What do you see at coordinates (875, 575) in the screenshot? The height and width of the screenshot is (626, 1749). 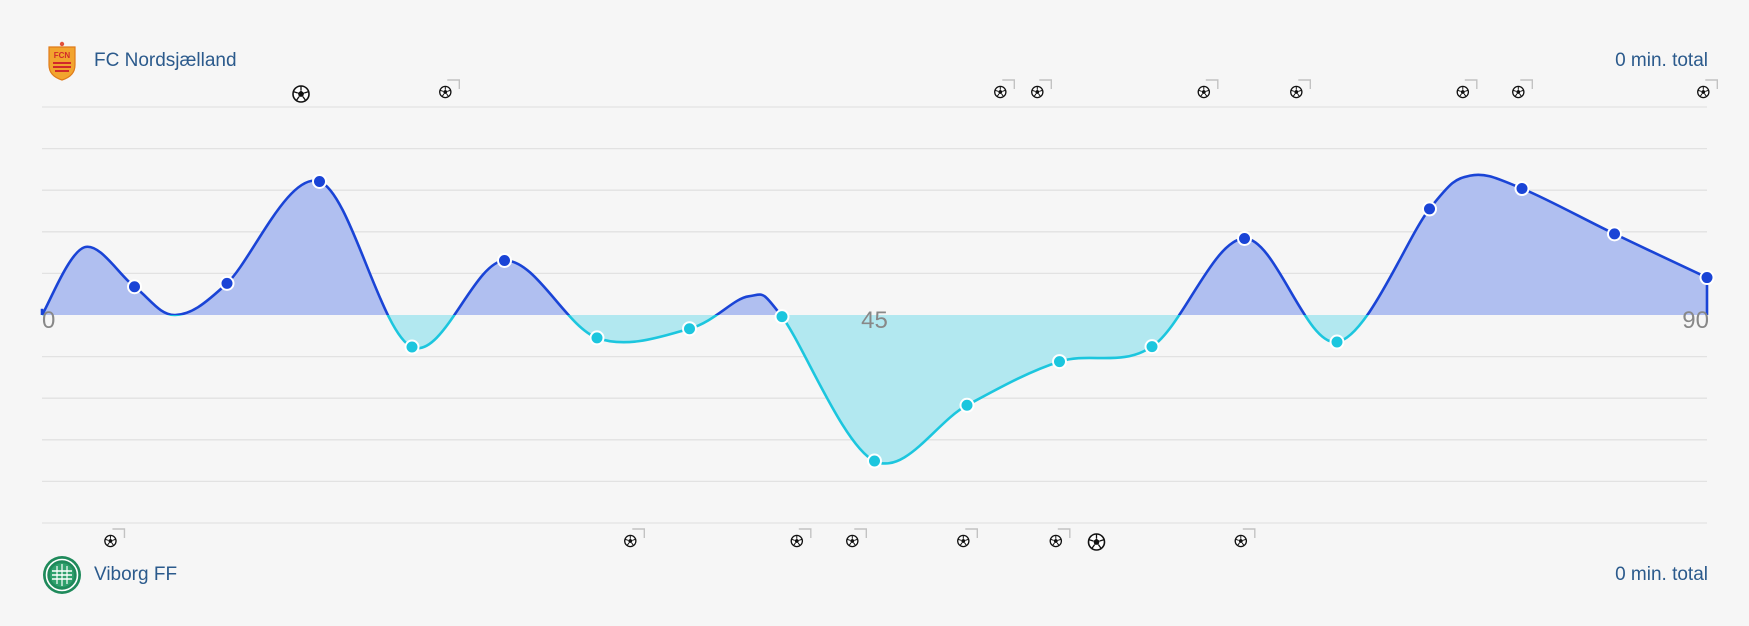 I see `away-team-row: Viborg FF 0 min. total` at bounding box center [875, 575].